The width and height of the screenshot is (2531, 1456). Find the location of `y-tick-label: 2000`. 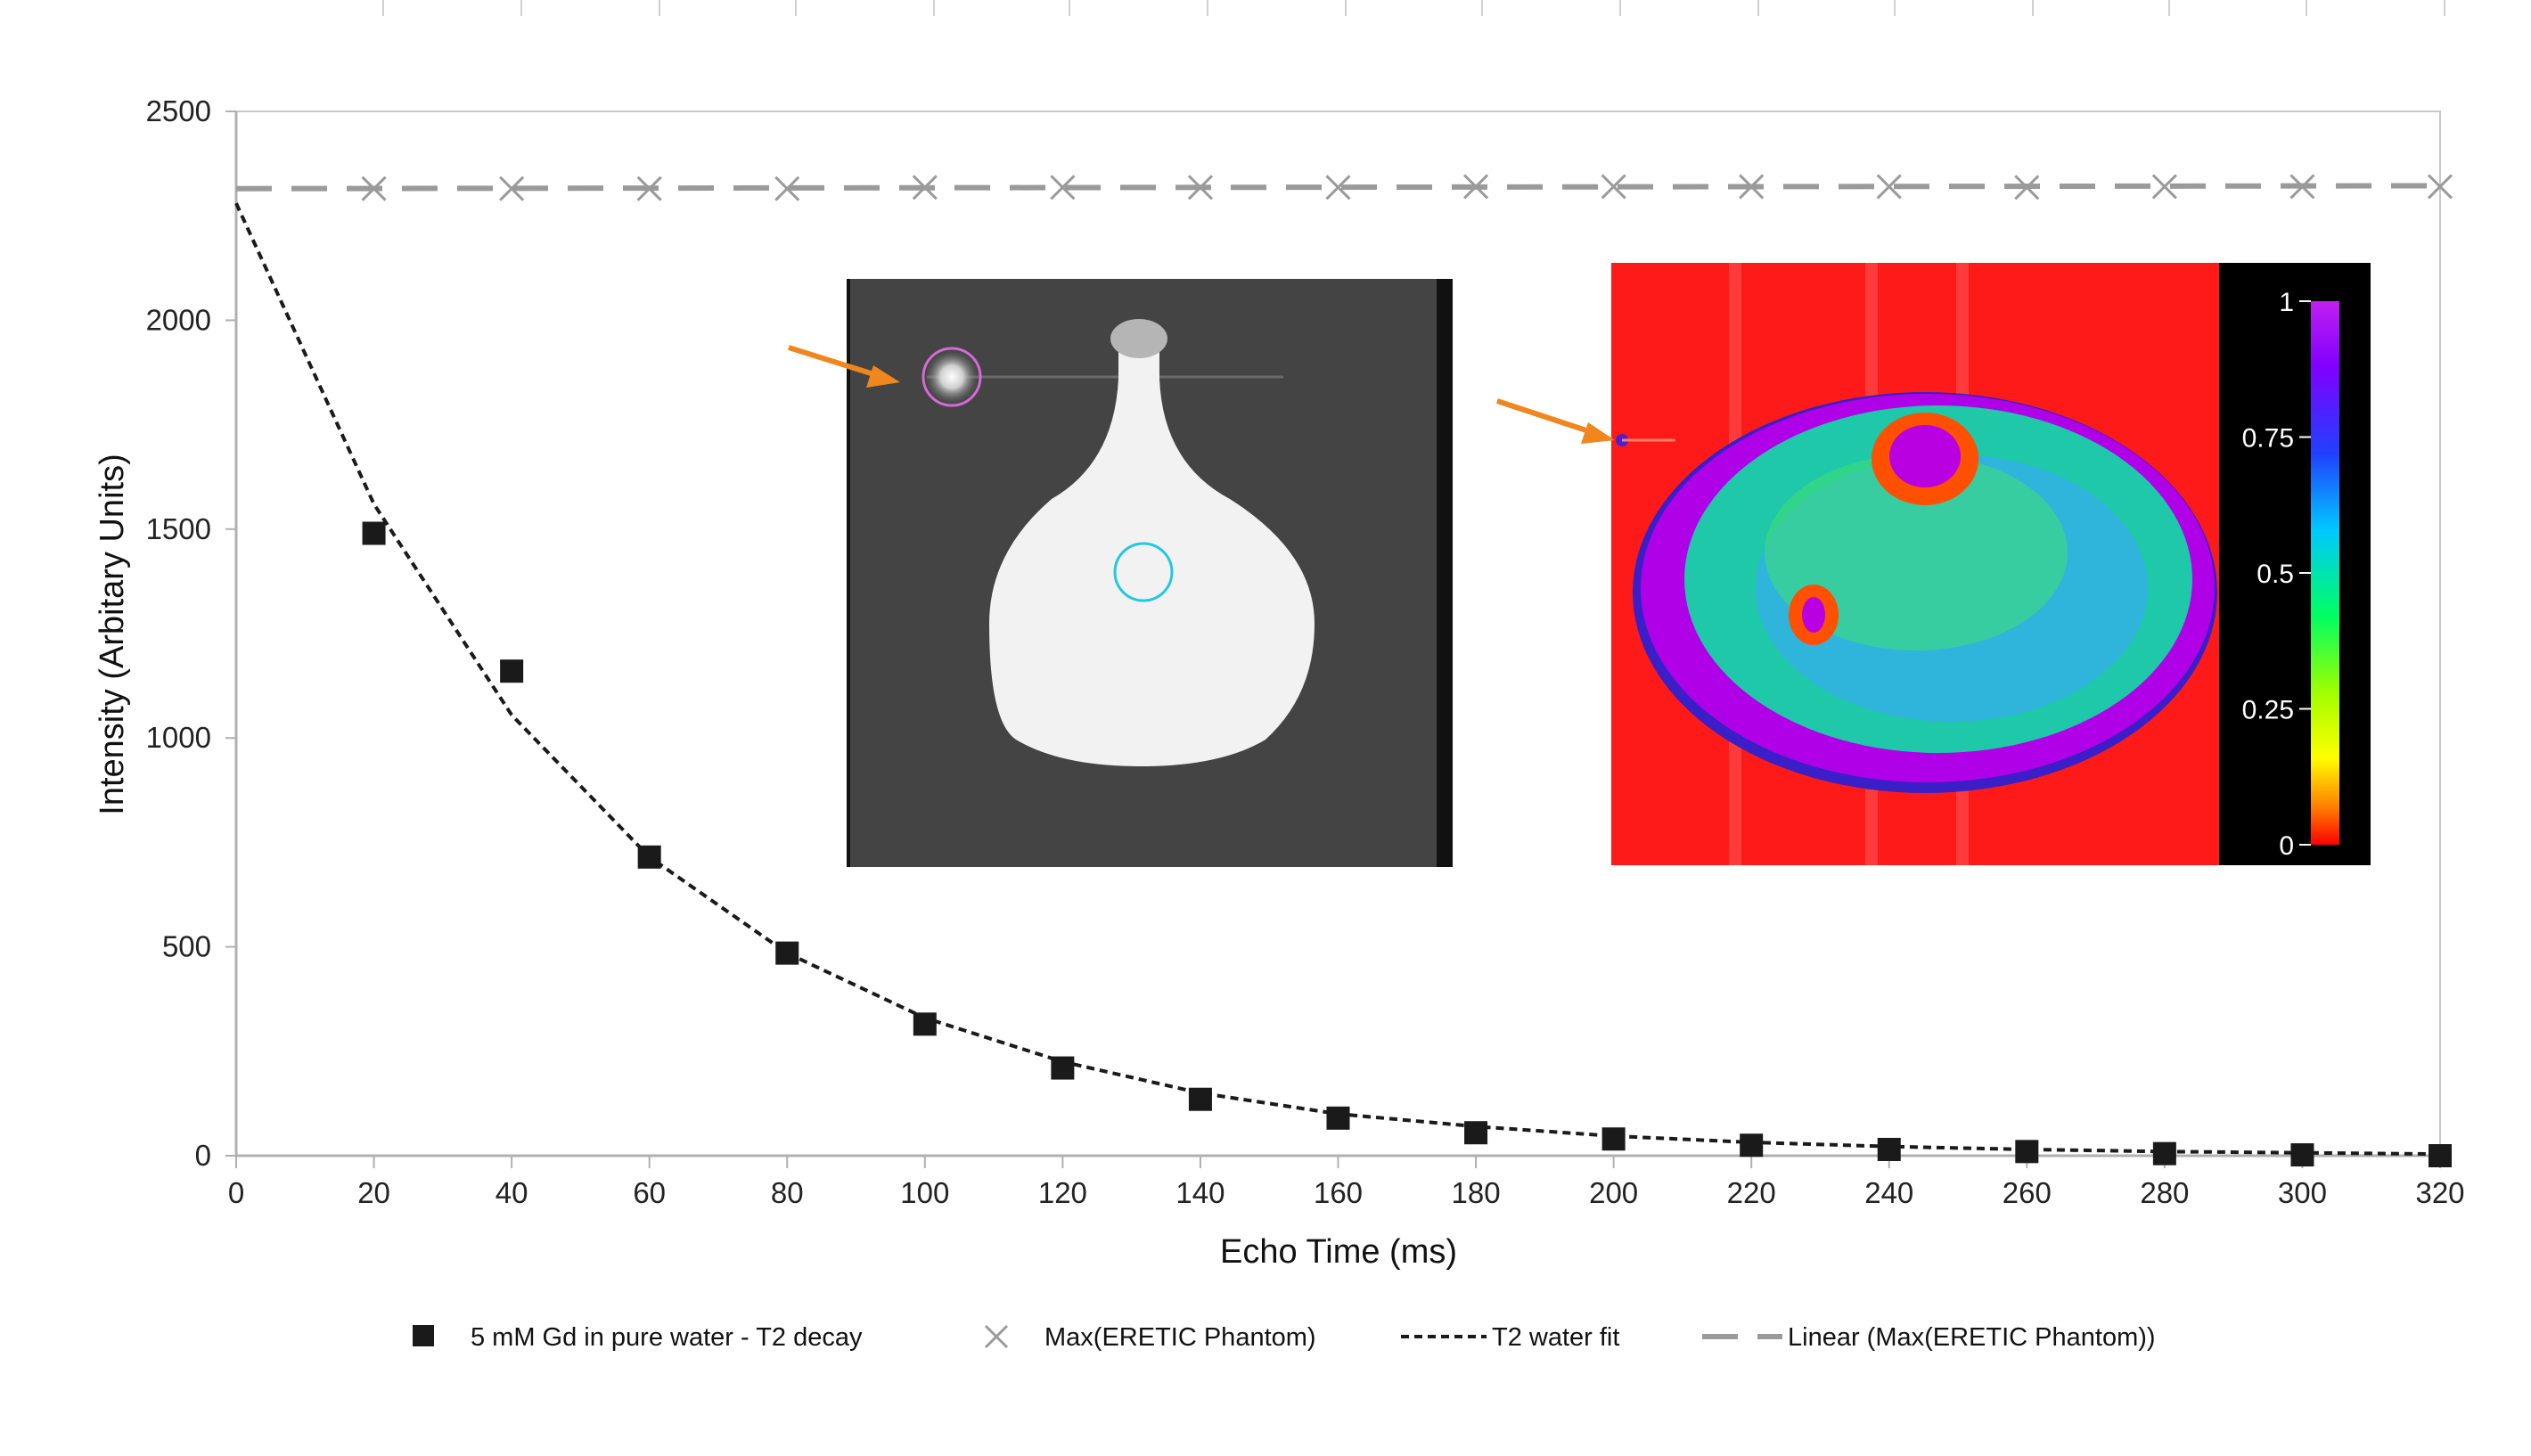

y-tick-label: 2000 is located at coordinates (178, 319).